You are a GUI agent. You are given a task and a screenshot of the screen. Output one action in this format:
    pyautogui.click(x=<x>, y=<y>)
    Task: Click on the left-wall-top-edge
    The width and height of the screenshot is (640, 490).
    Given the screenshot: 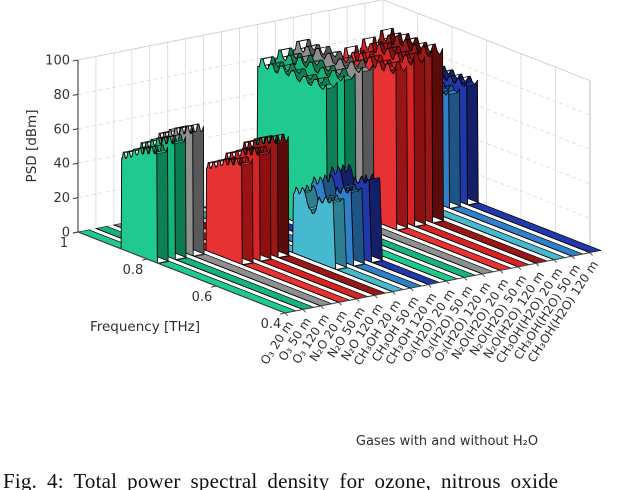 What is the action you would take?
    pyautogui.click(x=230, y=30)
    